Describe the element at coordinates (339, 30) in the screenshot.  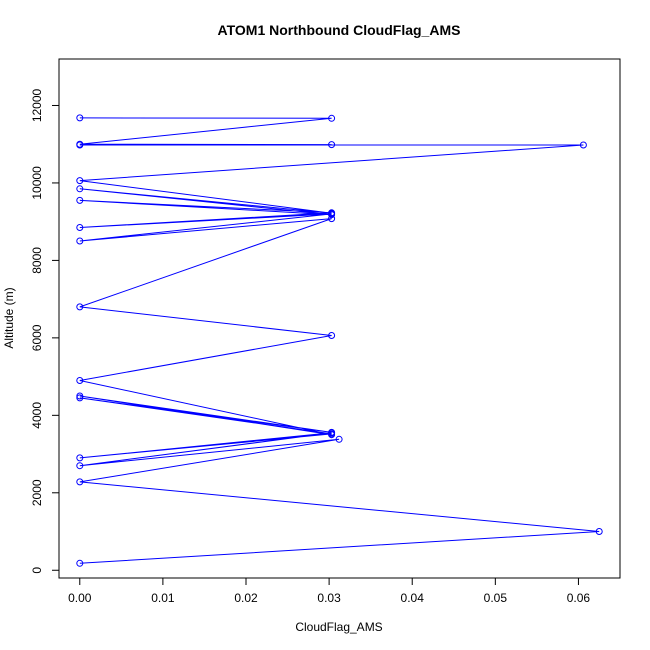
I see `chart-title: ATOM1 Northbound CloudFlag_AMS` at that location.